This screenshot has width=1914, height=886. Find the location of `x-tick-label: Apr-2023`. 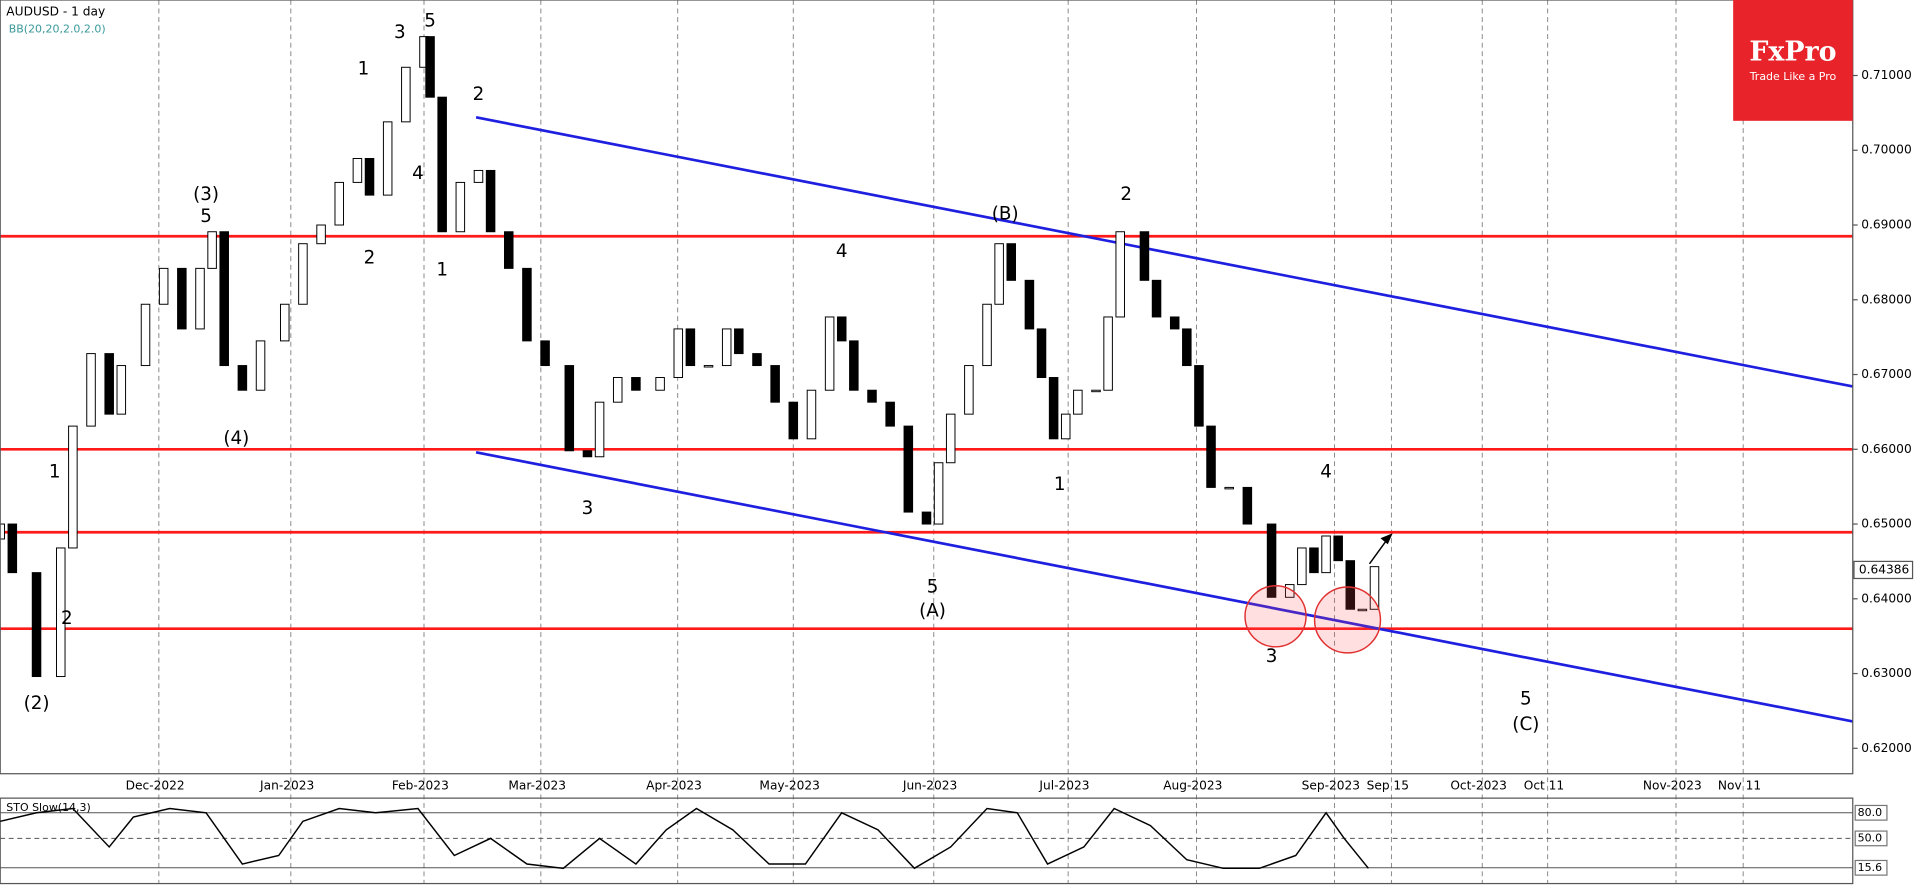

x-tick-label: Apr-2023 is located at coordinates (674, 785).